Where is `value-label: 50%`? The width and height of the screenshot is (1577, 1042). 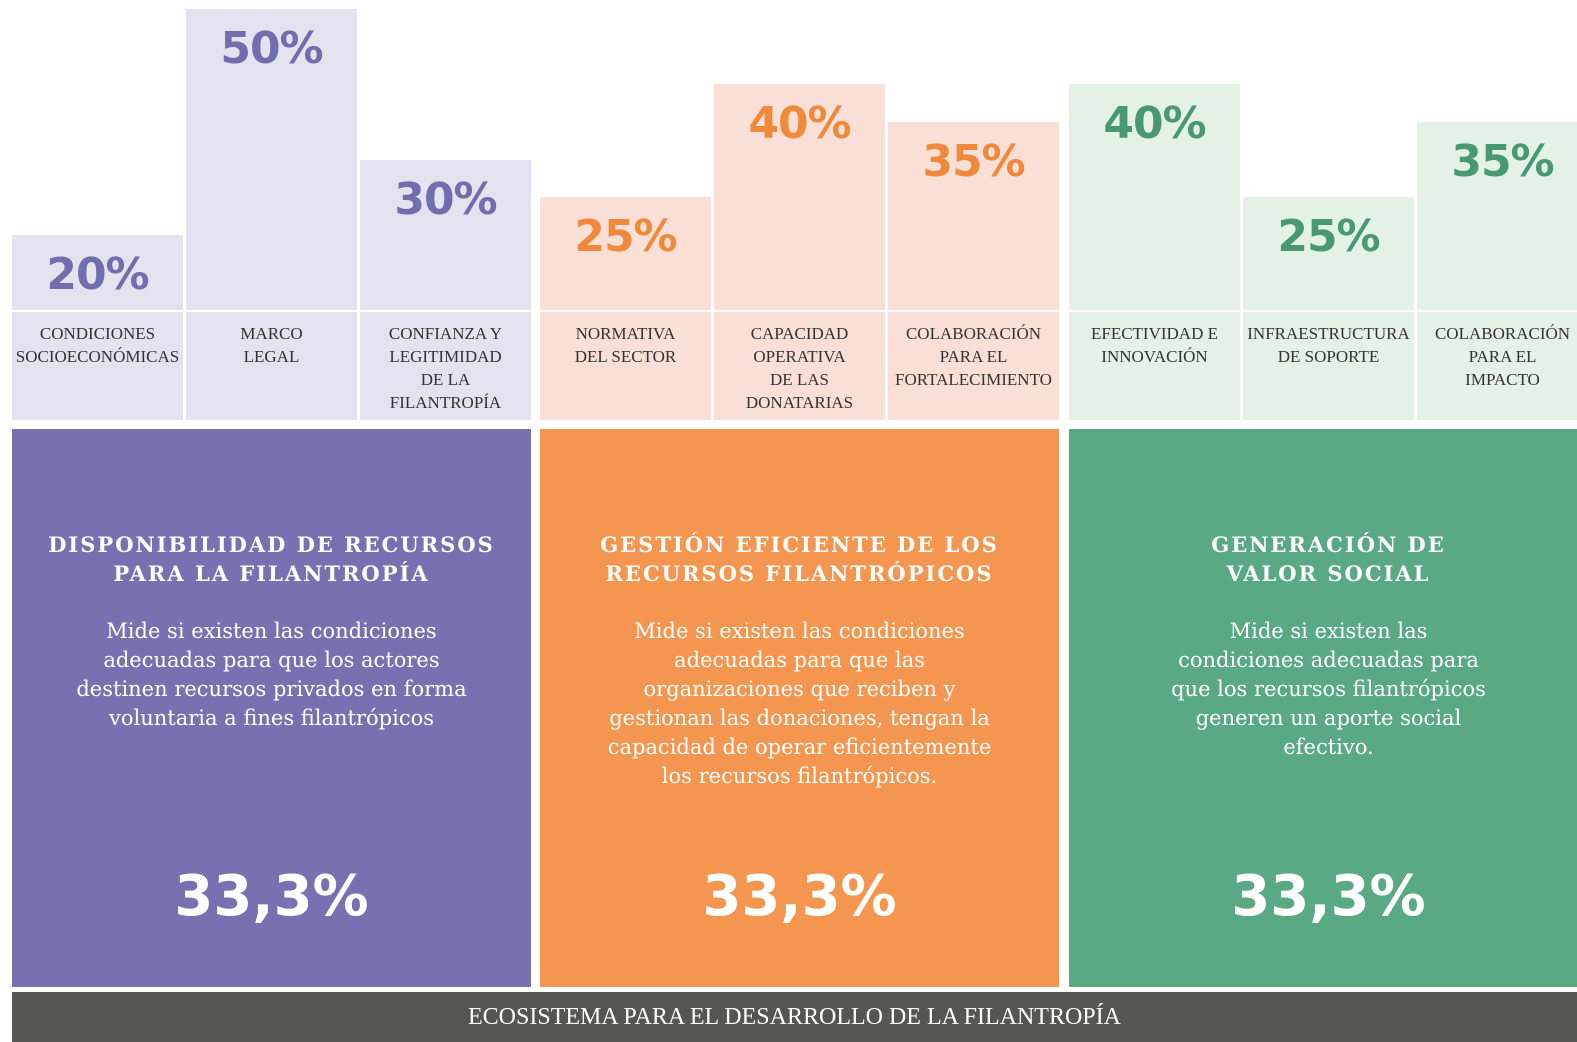 value-label: 50% is located at coordinates (271, 48).